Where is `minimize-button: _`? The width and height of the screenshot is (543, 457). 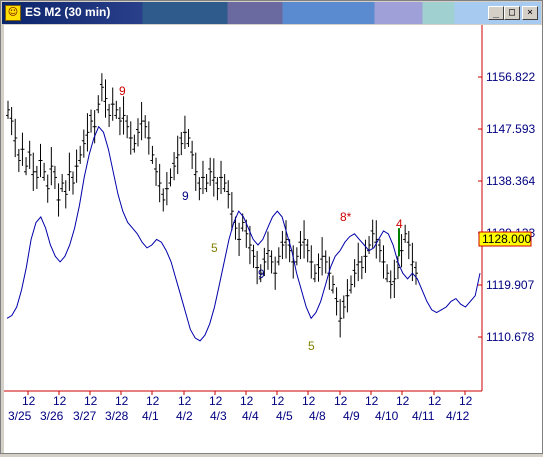 minimize-button: _ is located at coordinates (496, 13).